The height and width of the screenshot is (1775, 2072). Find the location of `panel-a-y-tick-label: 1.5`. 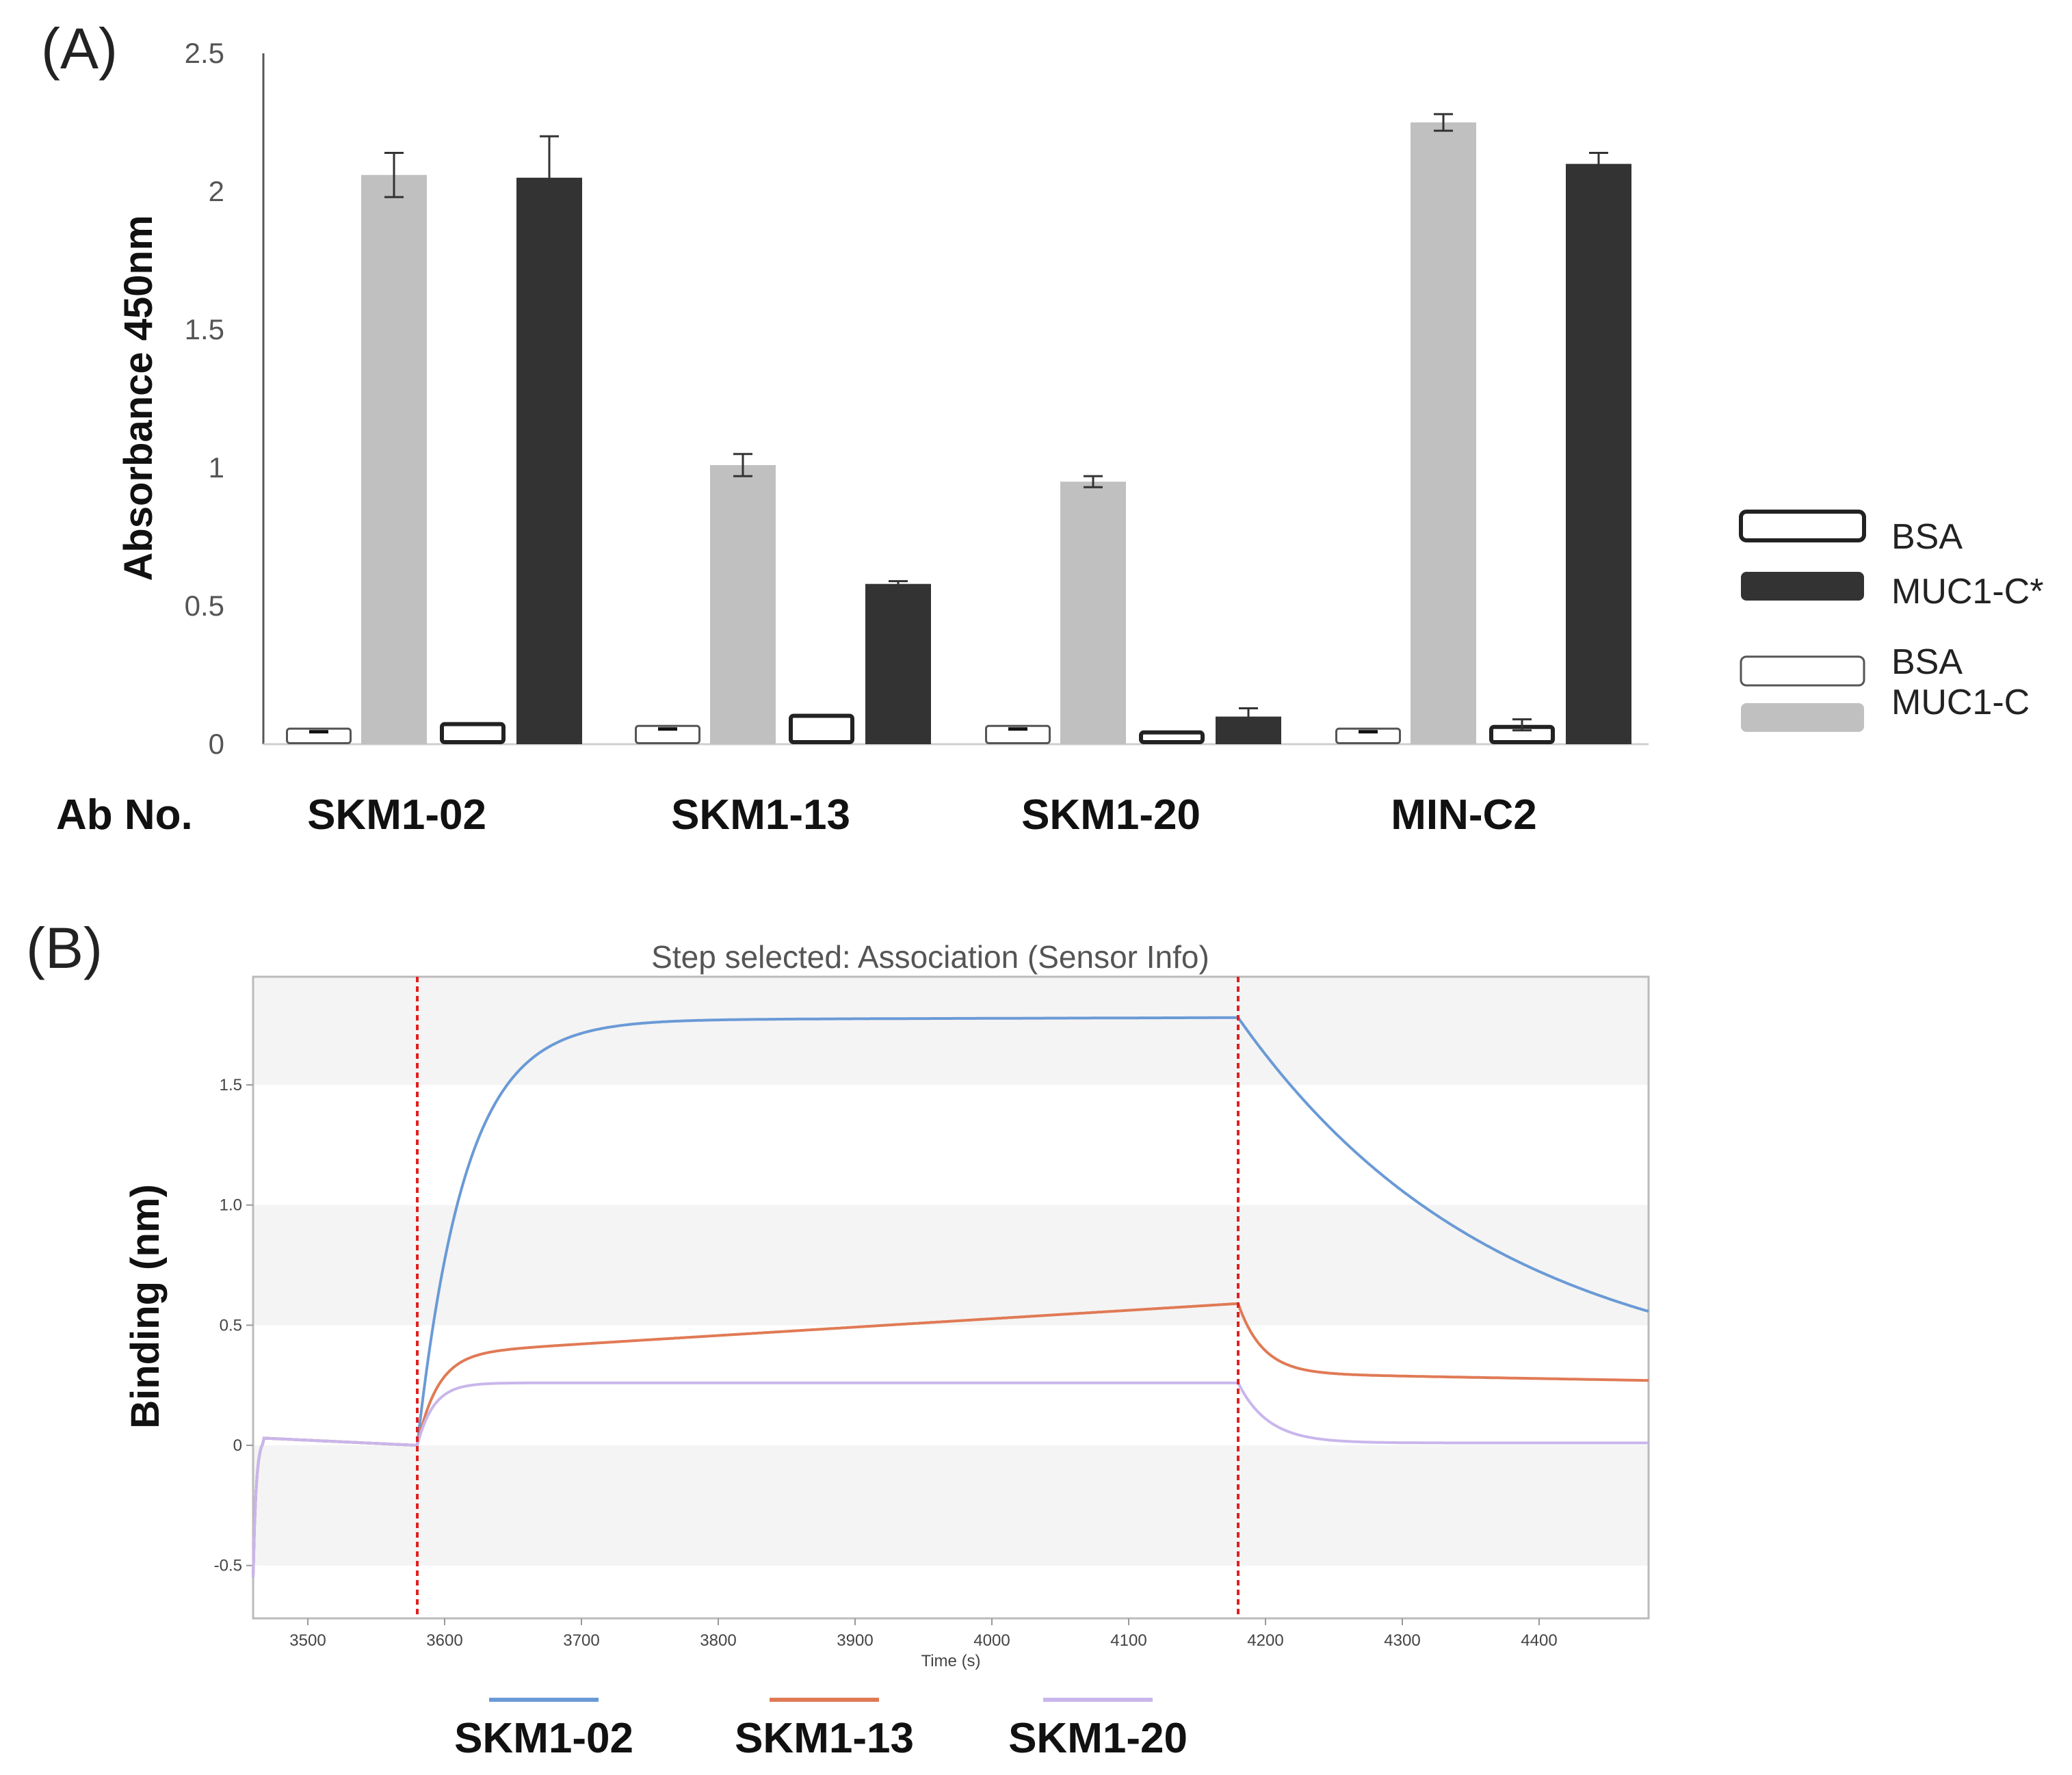

panel-a-y-tick-label: 1.5 is located at coordinates (204, 329).